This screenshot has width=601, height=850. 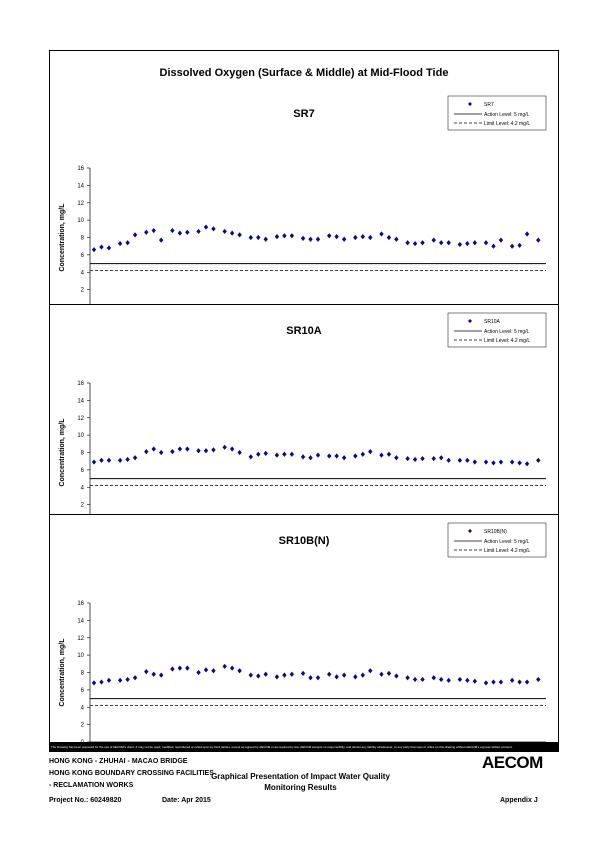 I want to click on chart-title: SR10B(N), so click(x=304, y=541).